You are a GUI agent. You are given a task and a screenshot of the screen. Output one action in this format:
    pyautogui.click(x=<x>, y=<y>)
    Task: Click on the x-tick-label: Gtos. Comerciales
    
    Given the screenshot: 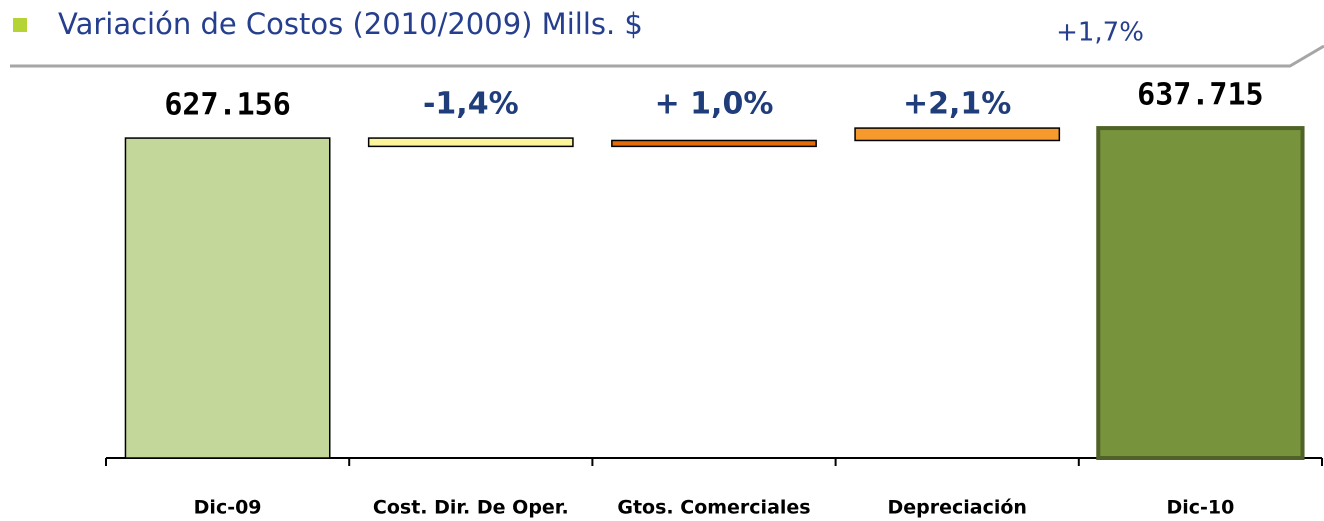 What is the action you would take?
    pyautogui.click(x=713, y=508)
    